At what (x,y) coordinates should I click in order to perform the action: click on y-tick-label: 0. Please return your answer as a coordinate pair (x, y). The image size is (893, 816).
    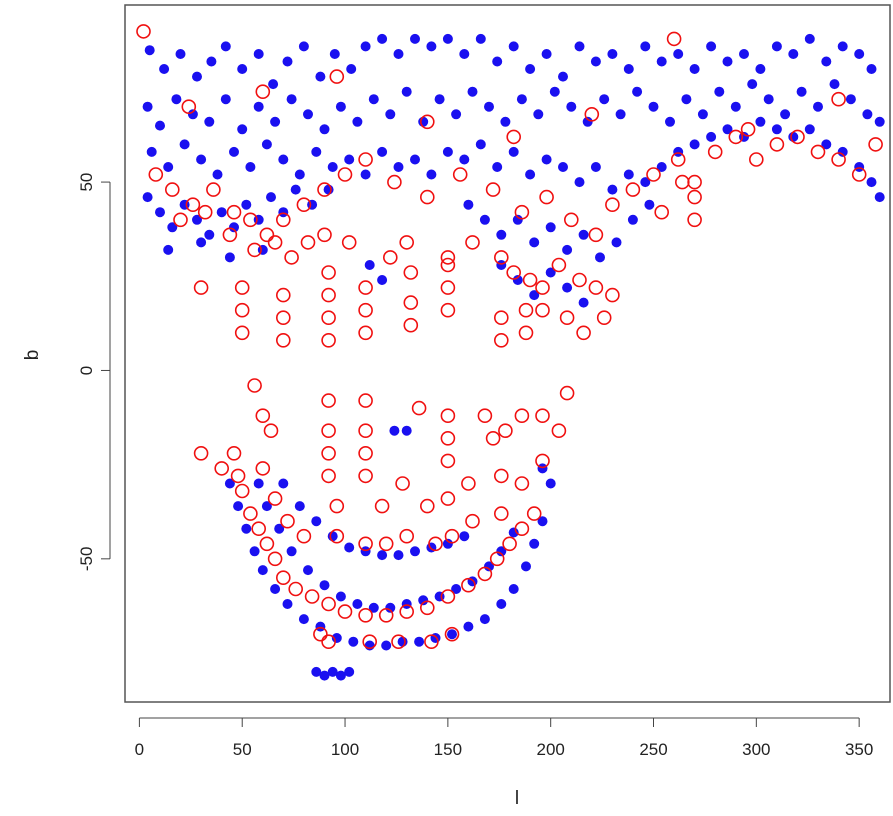
    Looking at the image, I should click on (86, 370).